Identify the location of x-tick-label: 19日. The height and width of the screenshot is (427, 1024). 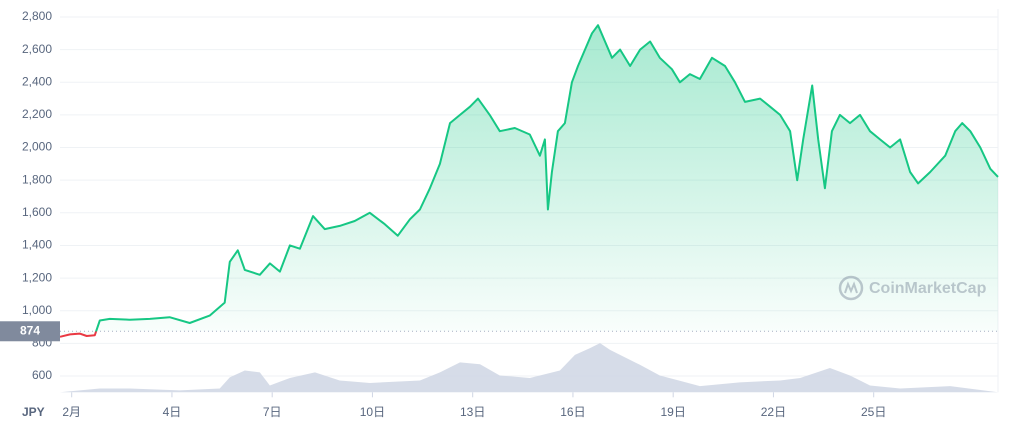
(673, 412).